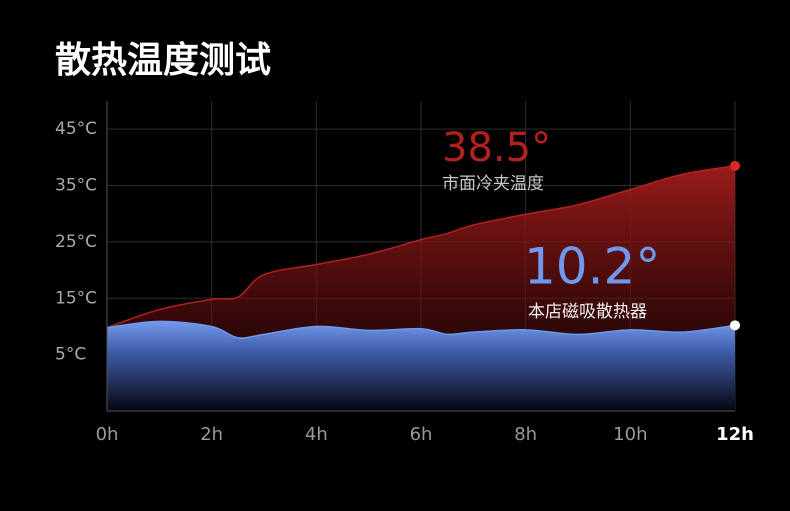 The image size is (790, 511). I want to click on y-tick-label: 15°C, so click(76, 298).